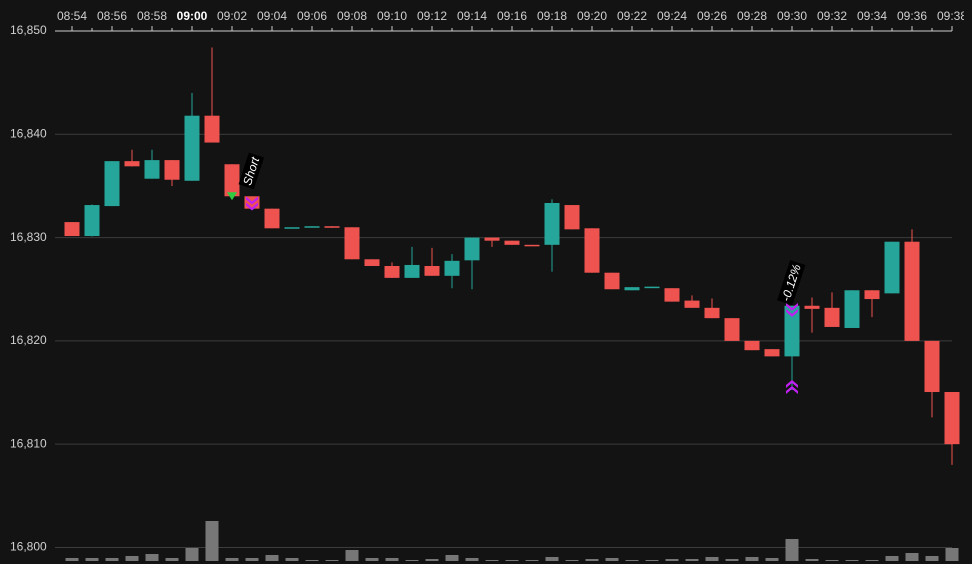 The image size is (972, 564). Describe the element at coordinates (392, 16) in the screenshot. I see `x-tick-label: 09:10` at that location.